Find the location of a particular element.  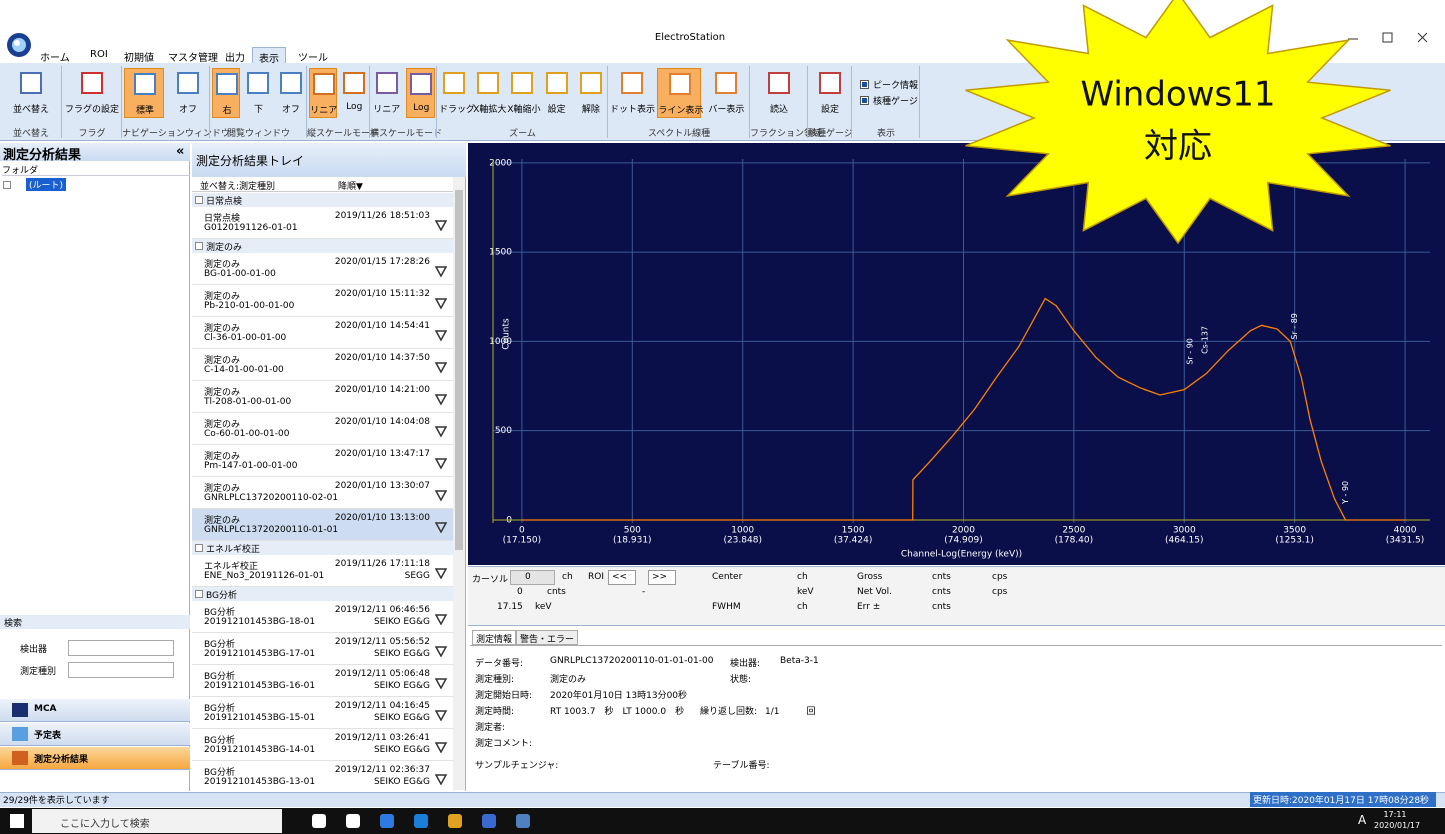

tray-group-header: 日常点検 is located at coordinates (322, 200).